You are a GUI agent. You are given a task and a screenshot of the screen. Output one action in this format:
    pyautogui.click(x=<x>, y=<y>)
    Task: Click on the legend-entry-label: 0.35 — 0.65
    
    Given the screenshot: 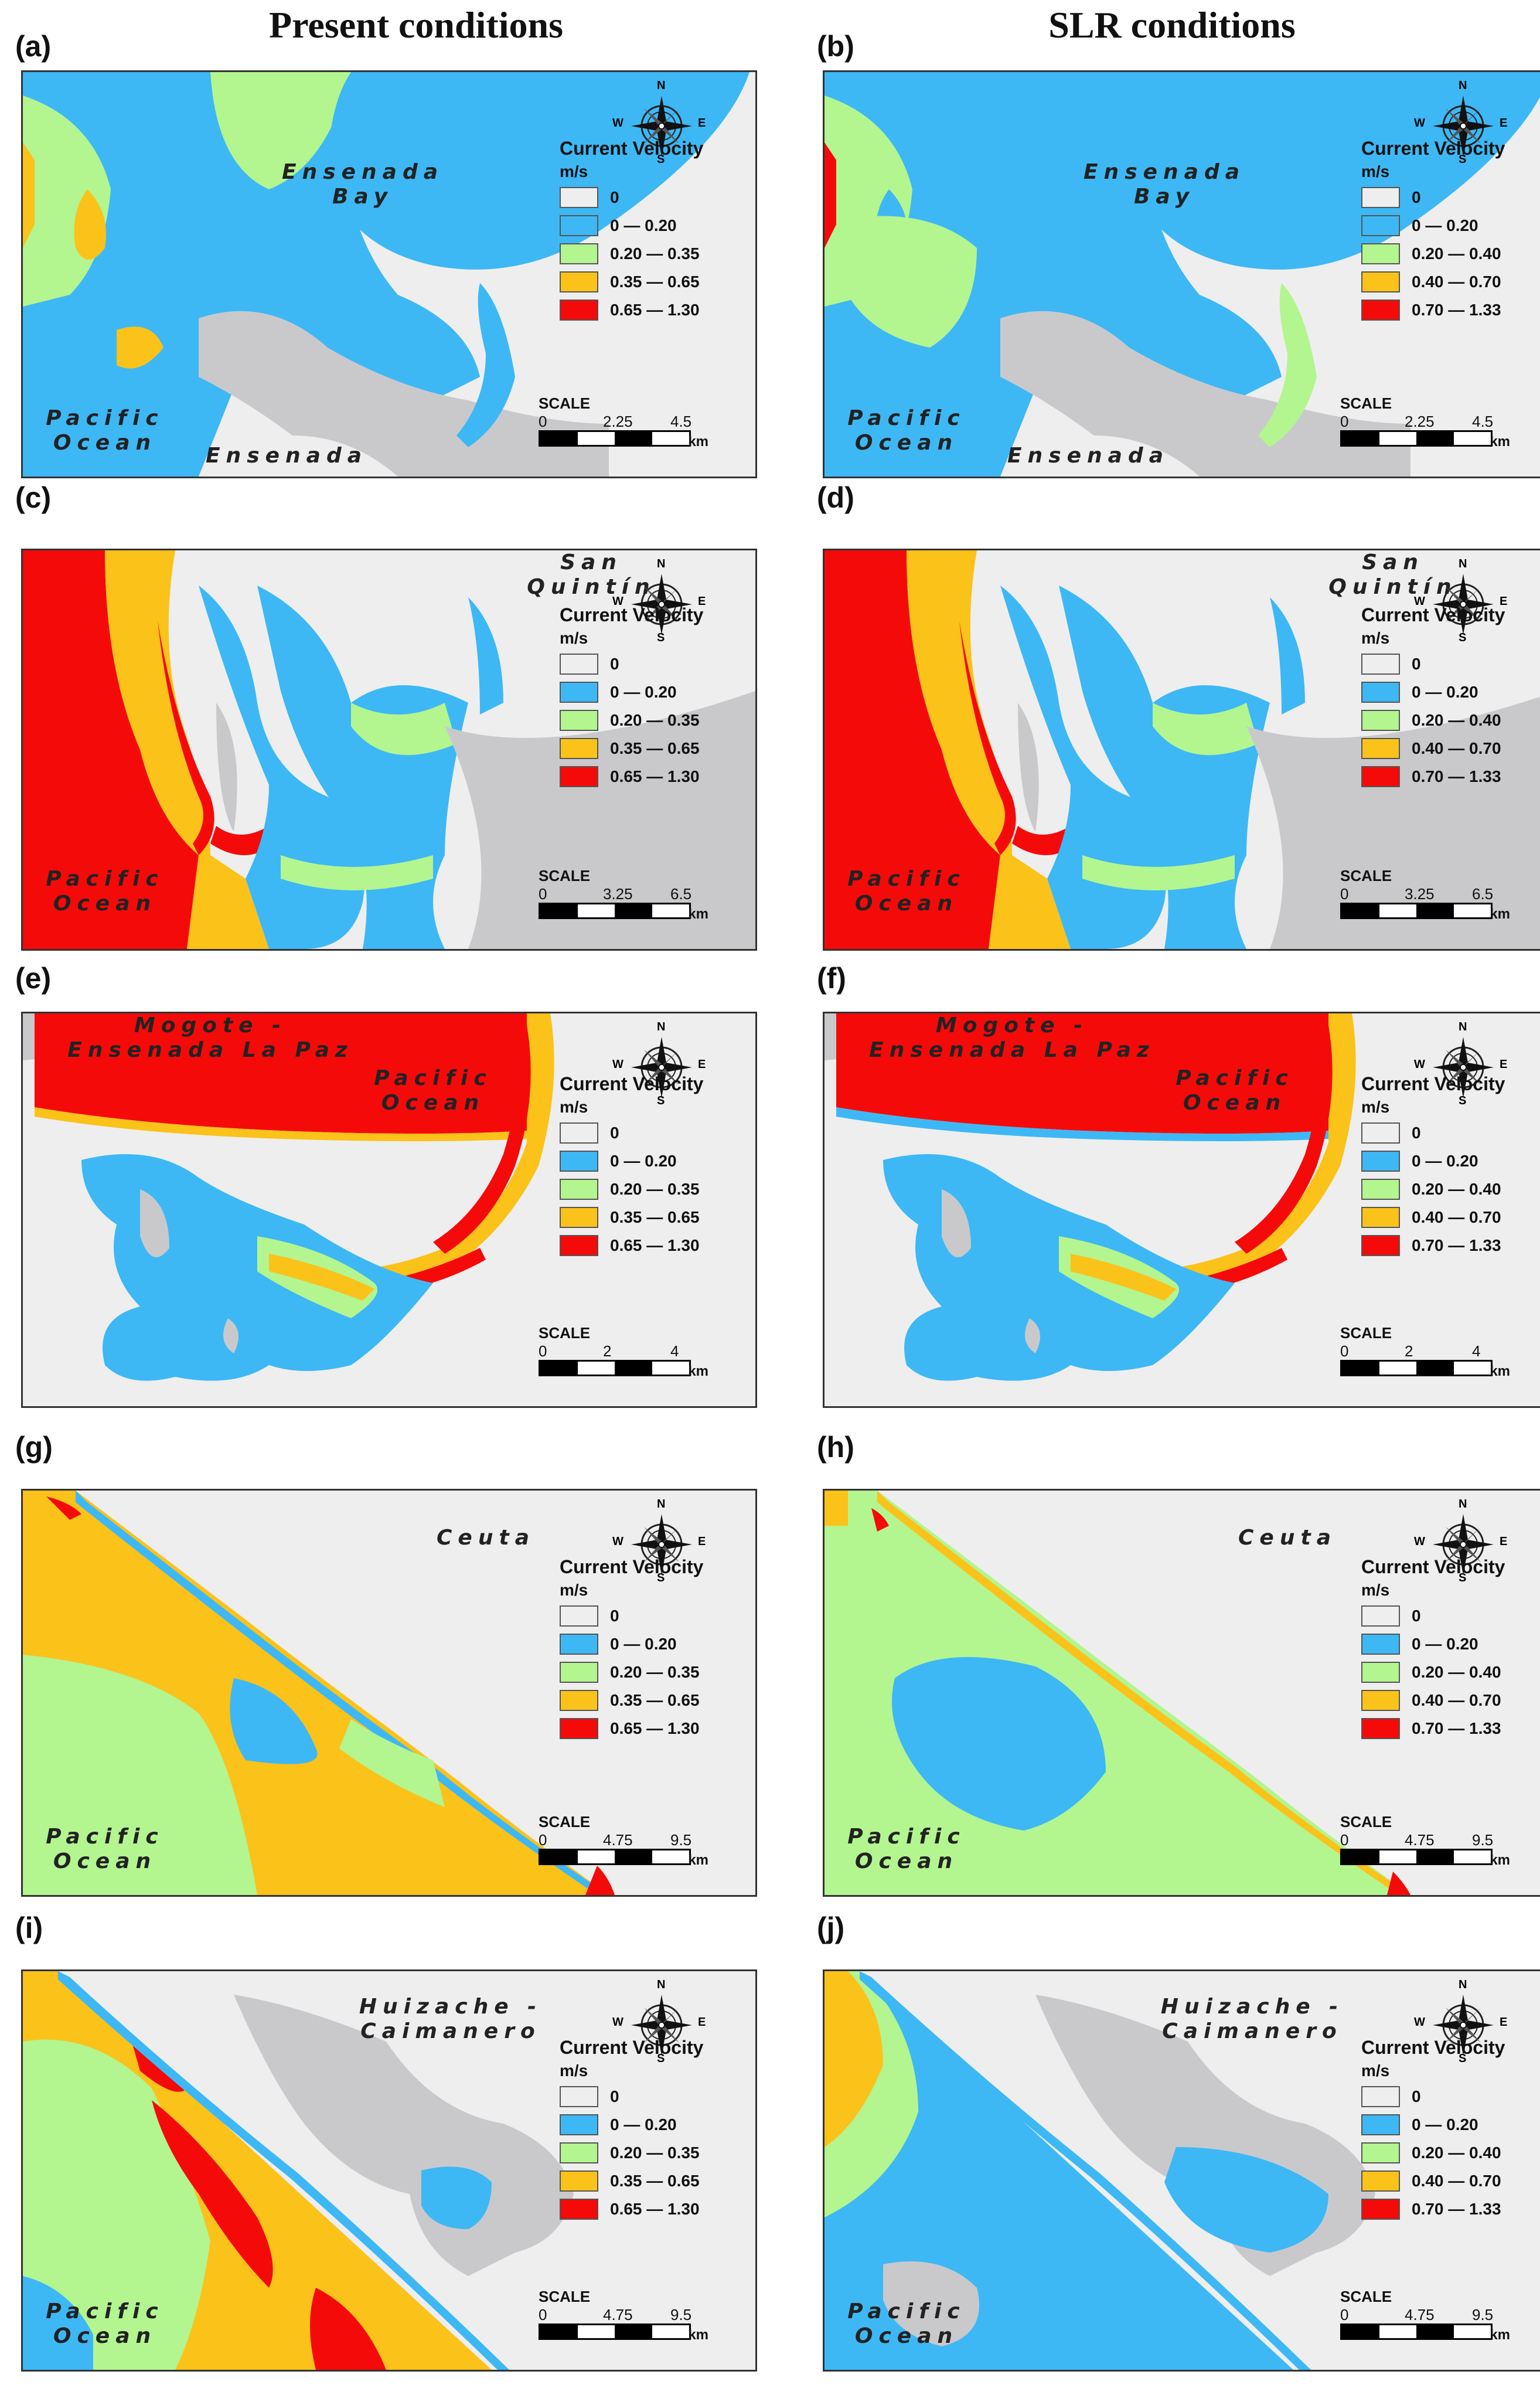 What is the action you would take?
    pyautogui.click(x=655, y=1700)
    